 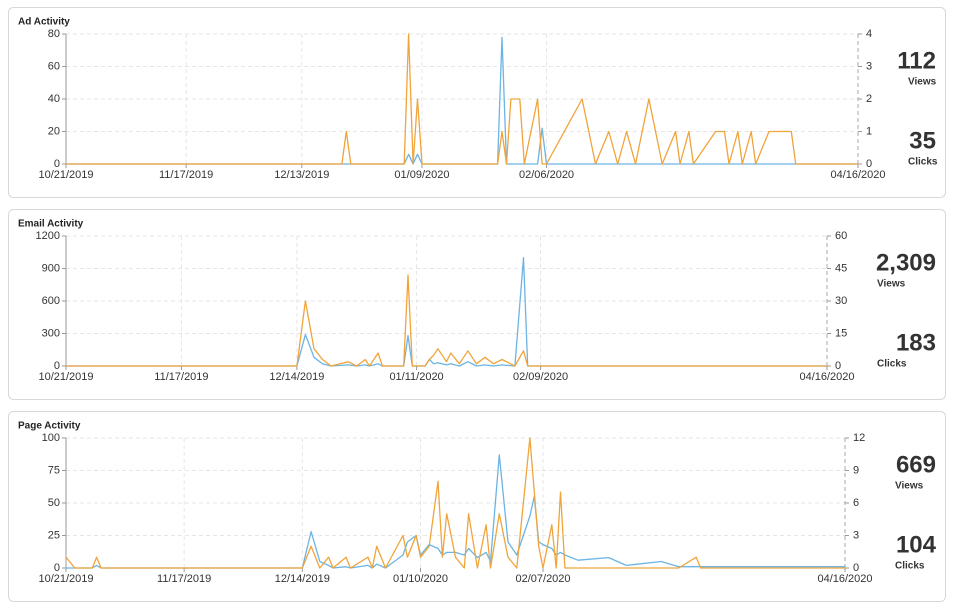 I want to click on y-tick-label: 25, so click(x=54, y=535).